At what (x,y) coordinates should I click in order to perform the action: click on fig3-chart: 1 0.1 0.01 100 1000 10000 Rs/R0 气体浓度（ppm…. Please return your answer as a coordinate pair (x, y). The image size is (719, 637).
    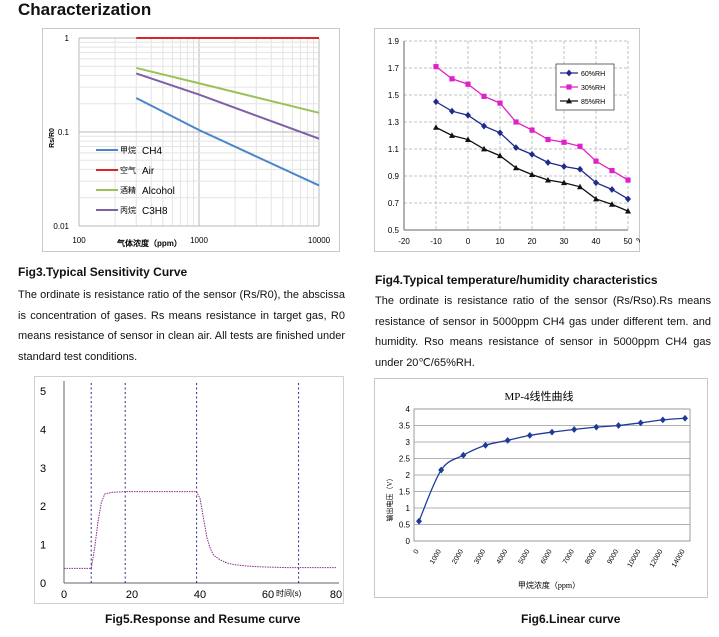
    Looking at the image, I should click on (191, 140).